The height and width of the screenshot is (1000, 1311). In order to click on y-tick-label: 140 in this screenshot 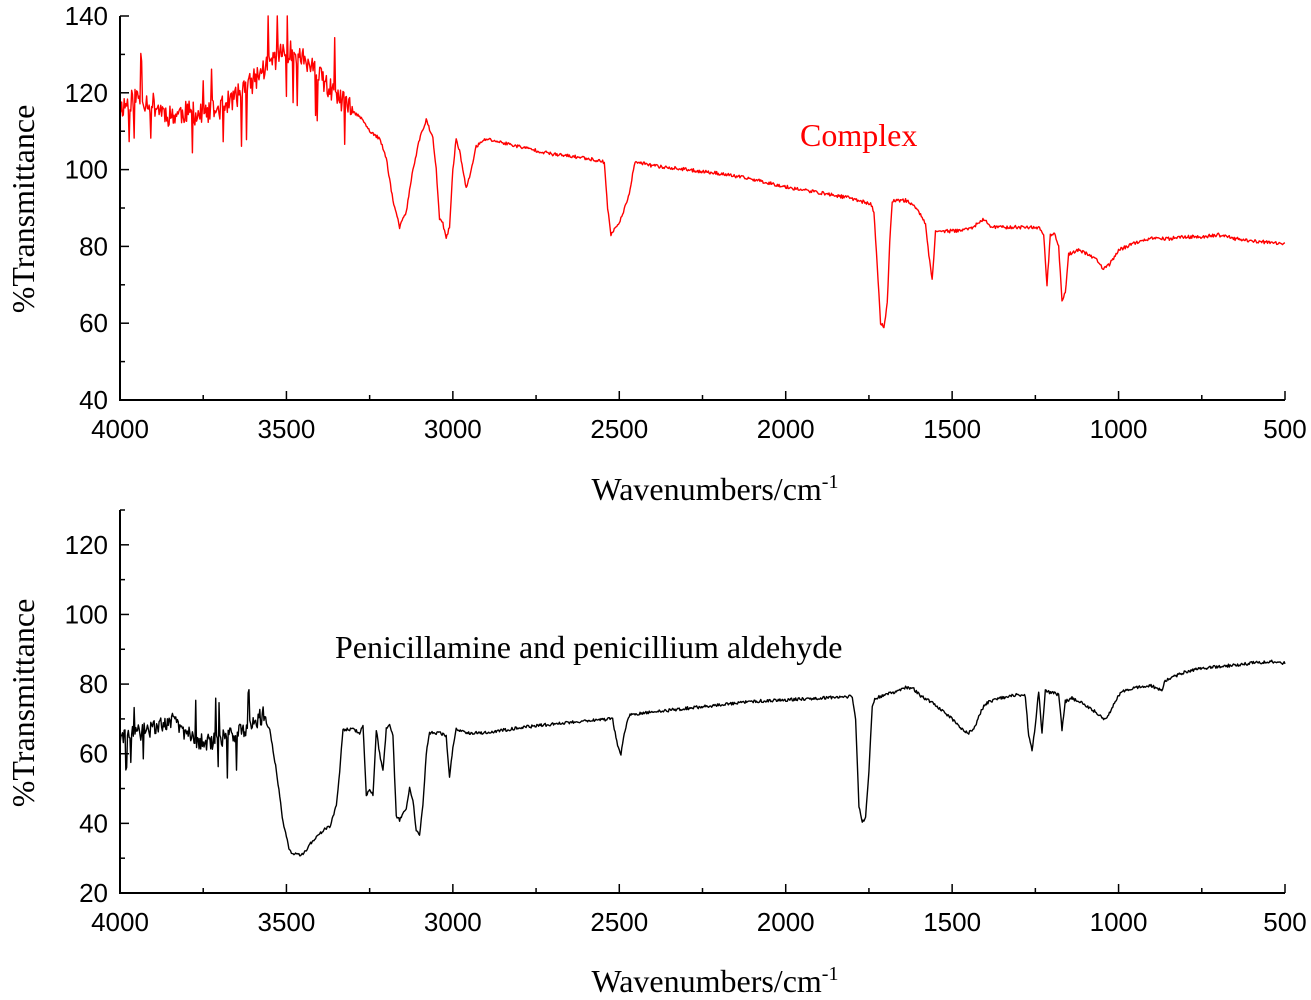, I will do `click(86, 16)`.